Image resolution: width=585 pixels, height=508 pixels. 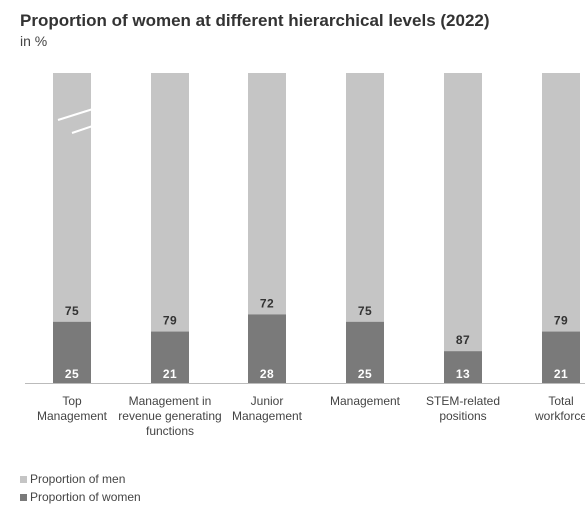 What do you see at coordinates (170, 321) in the screenshot?
I see `data-label-men-1: 79` at bounding box center [170, 321].